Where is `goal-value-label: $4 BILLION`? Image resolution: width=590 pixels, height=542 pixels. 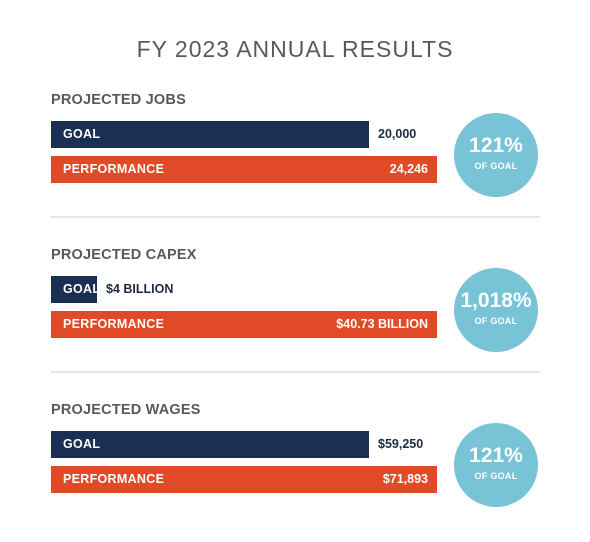 goal-value-label: $4 BILLION is located at coordinates (140, 289).